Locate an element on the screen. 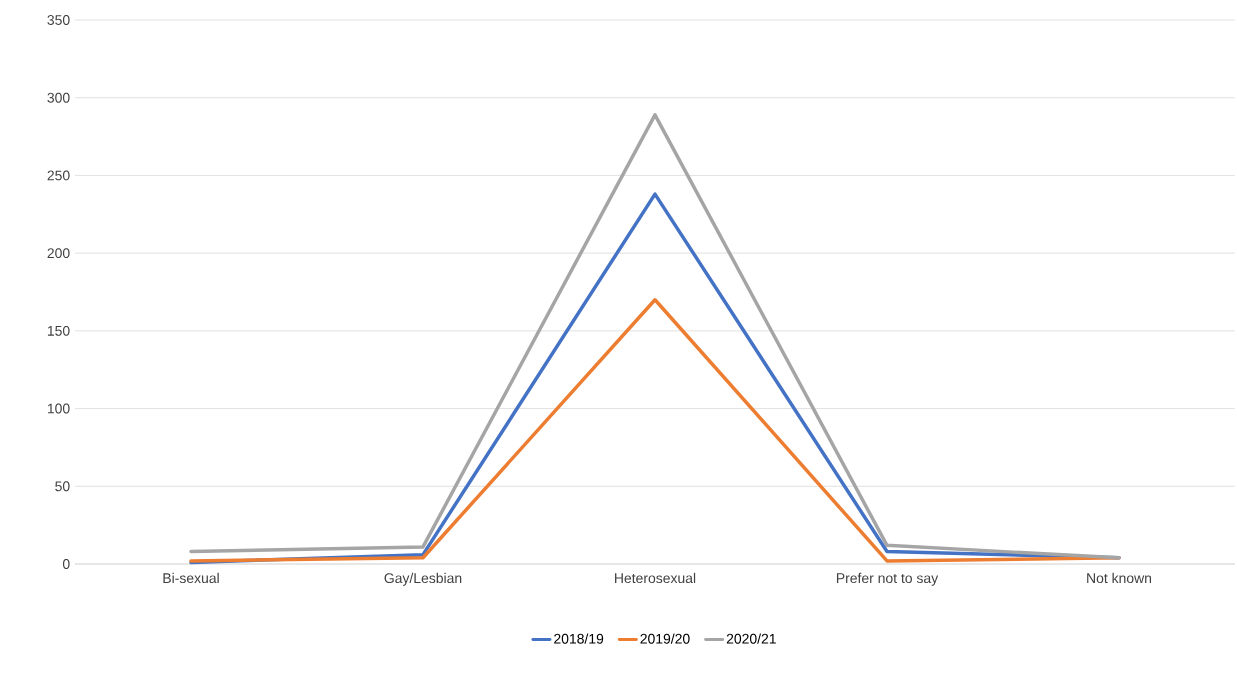  legend-label: 2018/19 is located at coordinates (579, 638).